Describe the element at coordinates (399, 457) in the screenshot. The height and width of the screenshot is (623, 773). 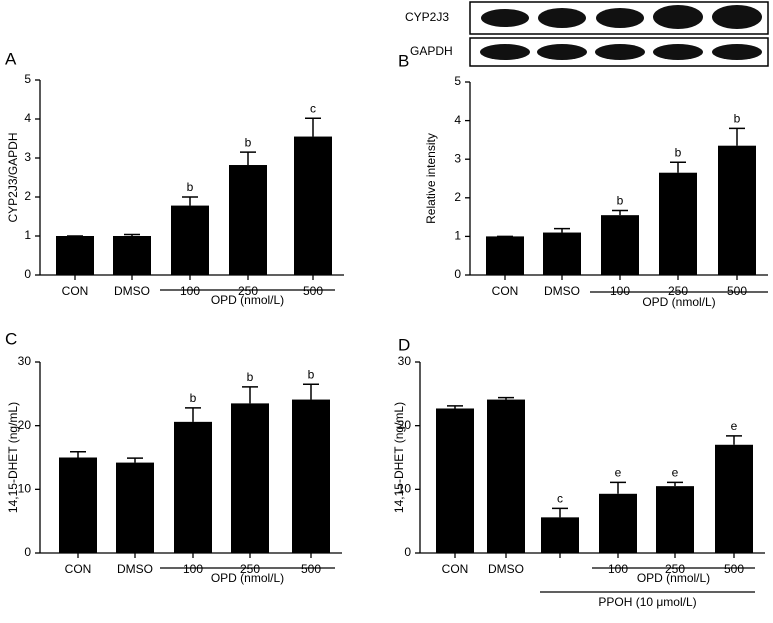
I see `y-axis-title: 14,15-DHET (ng/mL)` at that location.